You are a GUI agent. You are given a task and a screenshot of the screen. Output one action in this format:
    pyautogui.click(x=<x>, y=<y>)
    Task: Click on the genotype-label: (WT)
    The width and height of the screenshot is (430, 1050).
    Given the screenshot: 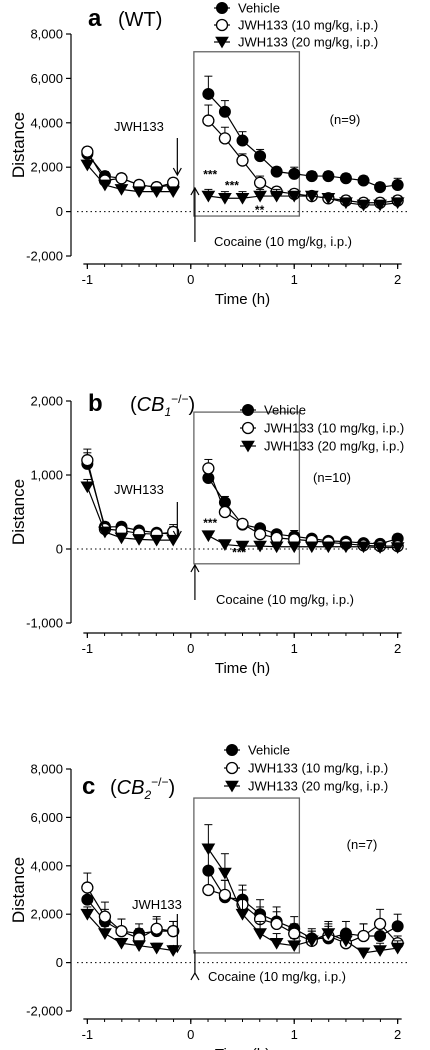 What is the action you would take?
    pyautogui.click(x=140, y=20)
    